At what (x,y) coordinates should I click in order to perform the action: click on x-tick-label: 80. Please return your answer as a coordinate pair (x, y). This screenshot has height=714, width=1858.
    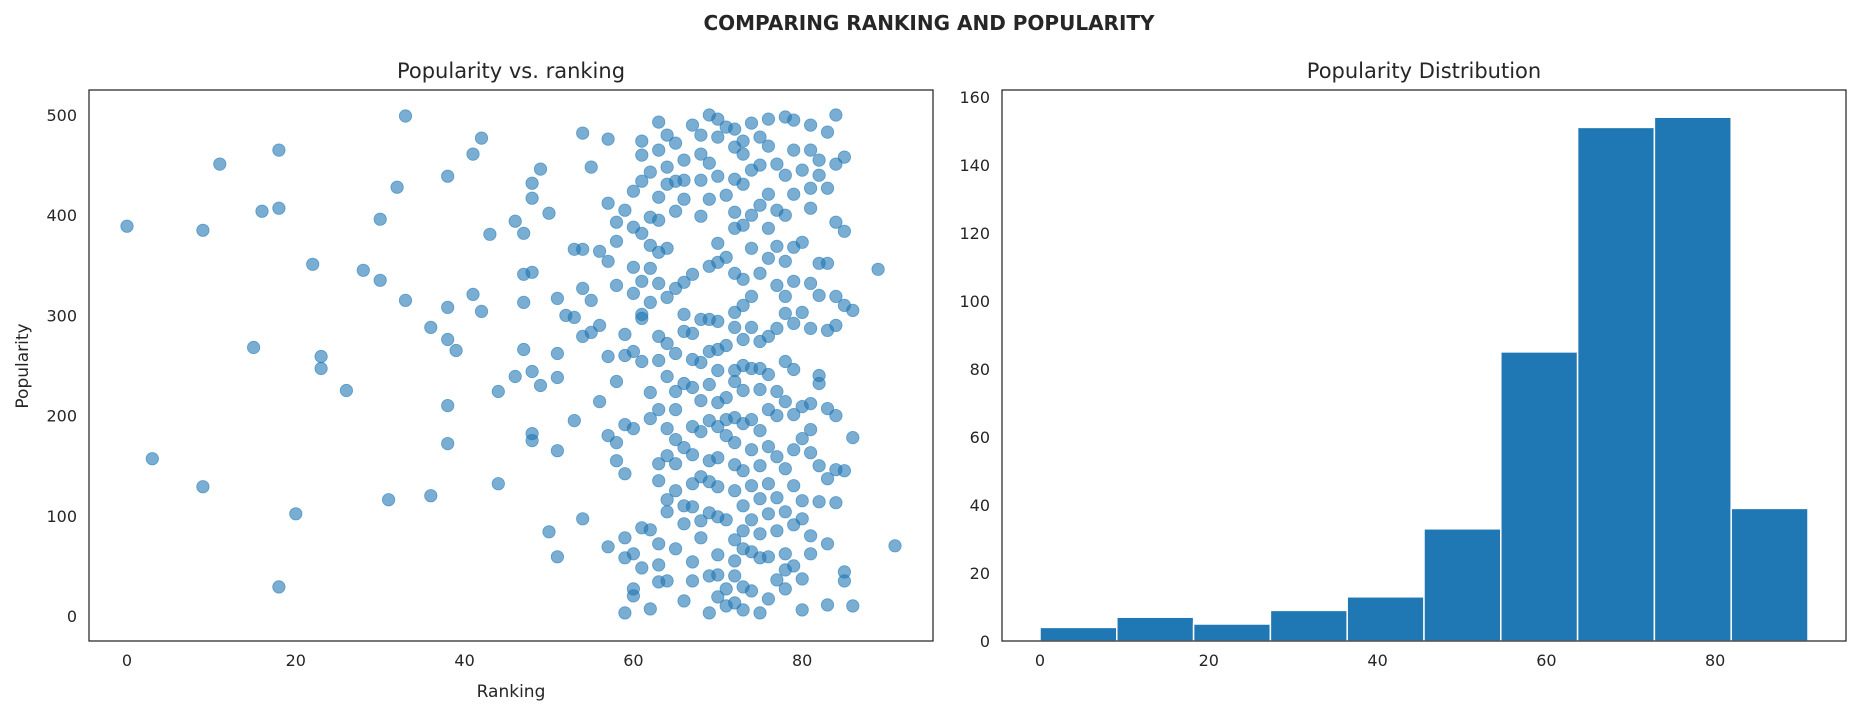
    Looking at the image, I should click on (1715, 660).